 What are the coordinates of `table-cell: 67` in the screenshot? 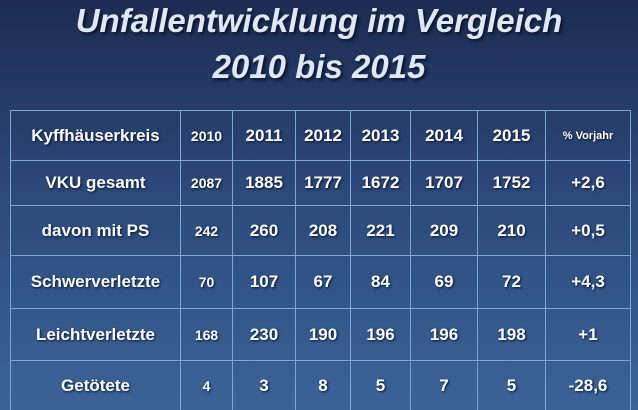 It's located at (323, 282).